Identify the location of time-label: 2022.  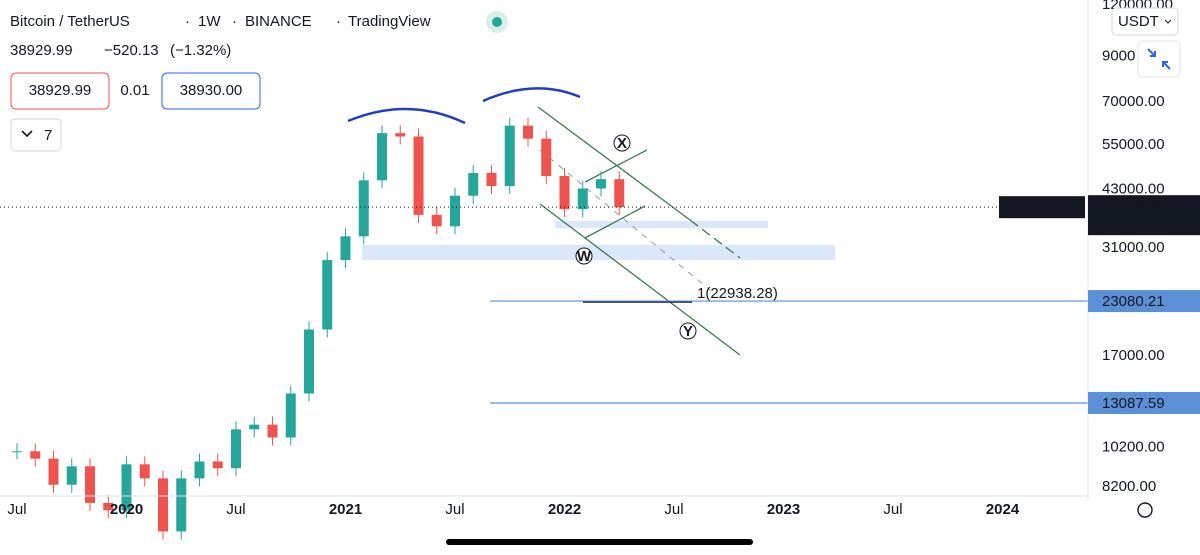
(564, 509).